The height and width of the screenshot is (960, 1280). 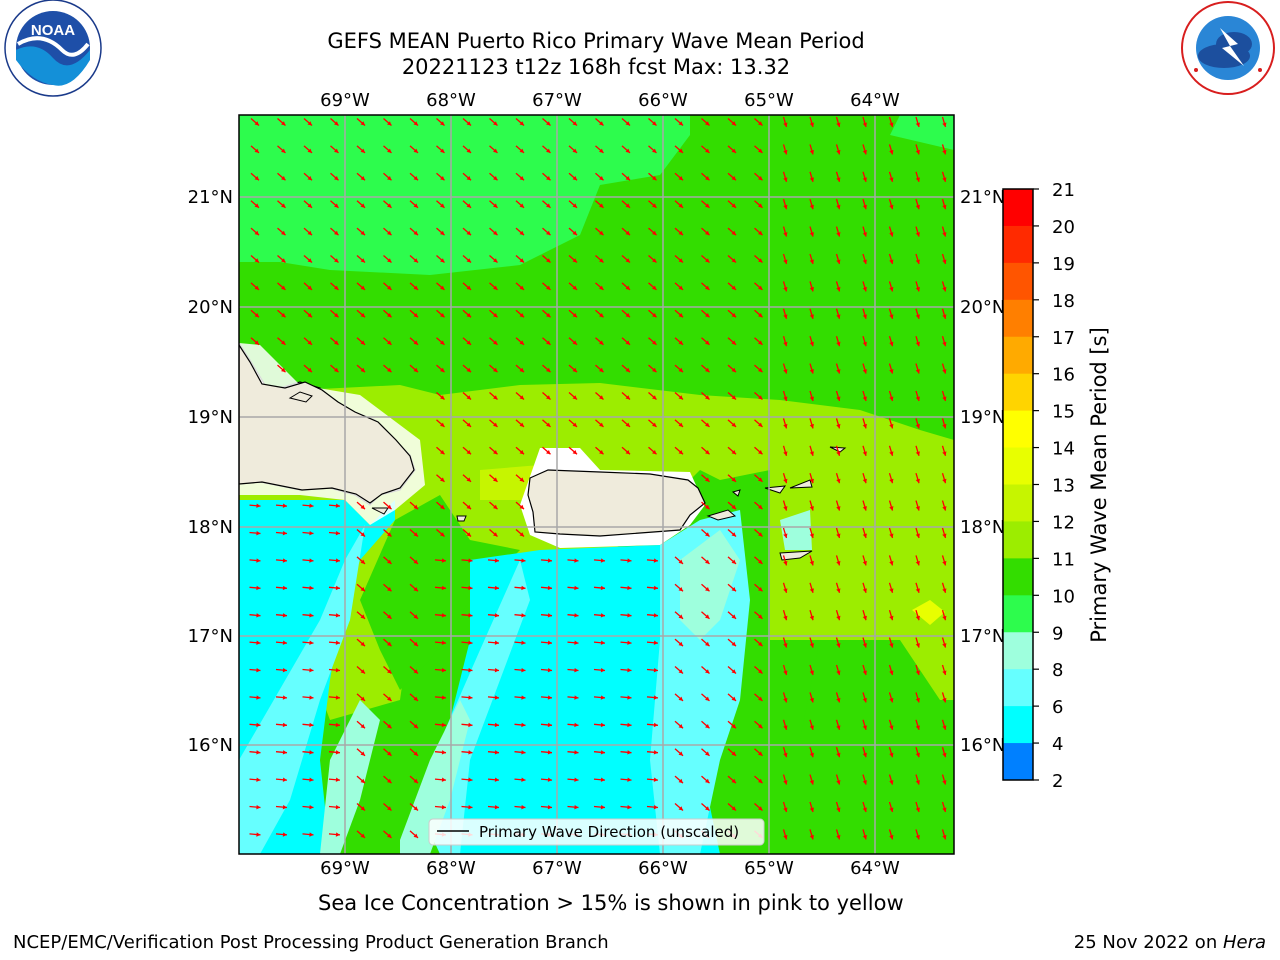 What do you see at coordinates (982, 745) in the screenshot?
I see `lat-label-right: 16°N` at bounding box center [982, 745].